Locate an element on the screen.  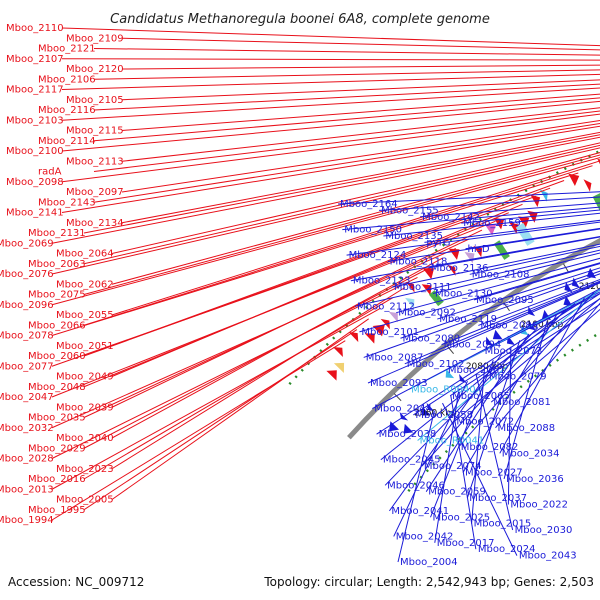
gene-label: Mboo_2016 is located at coordinates (57, 479).